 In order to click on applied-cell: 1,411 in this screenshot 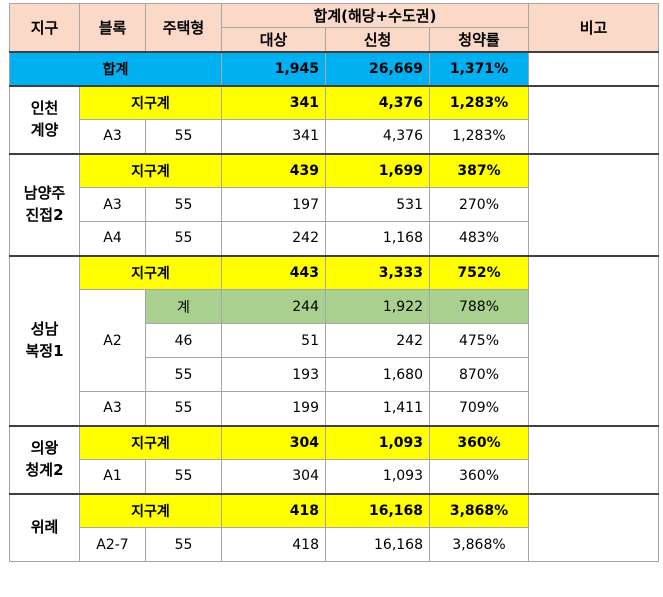, I will do `click(377, 408)`.